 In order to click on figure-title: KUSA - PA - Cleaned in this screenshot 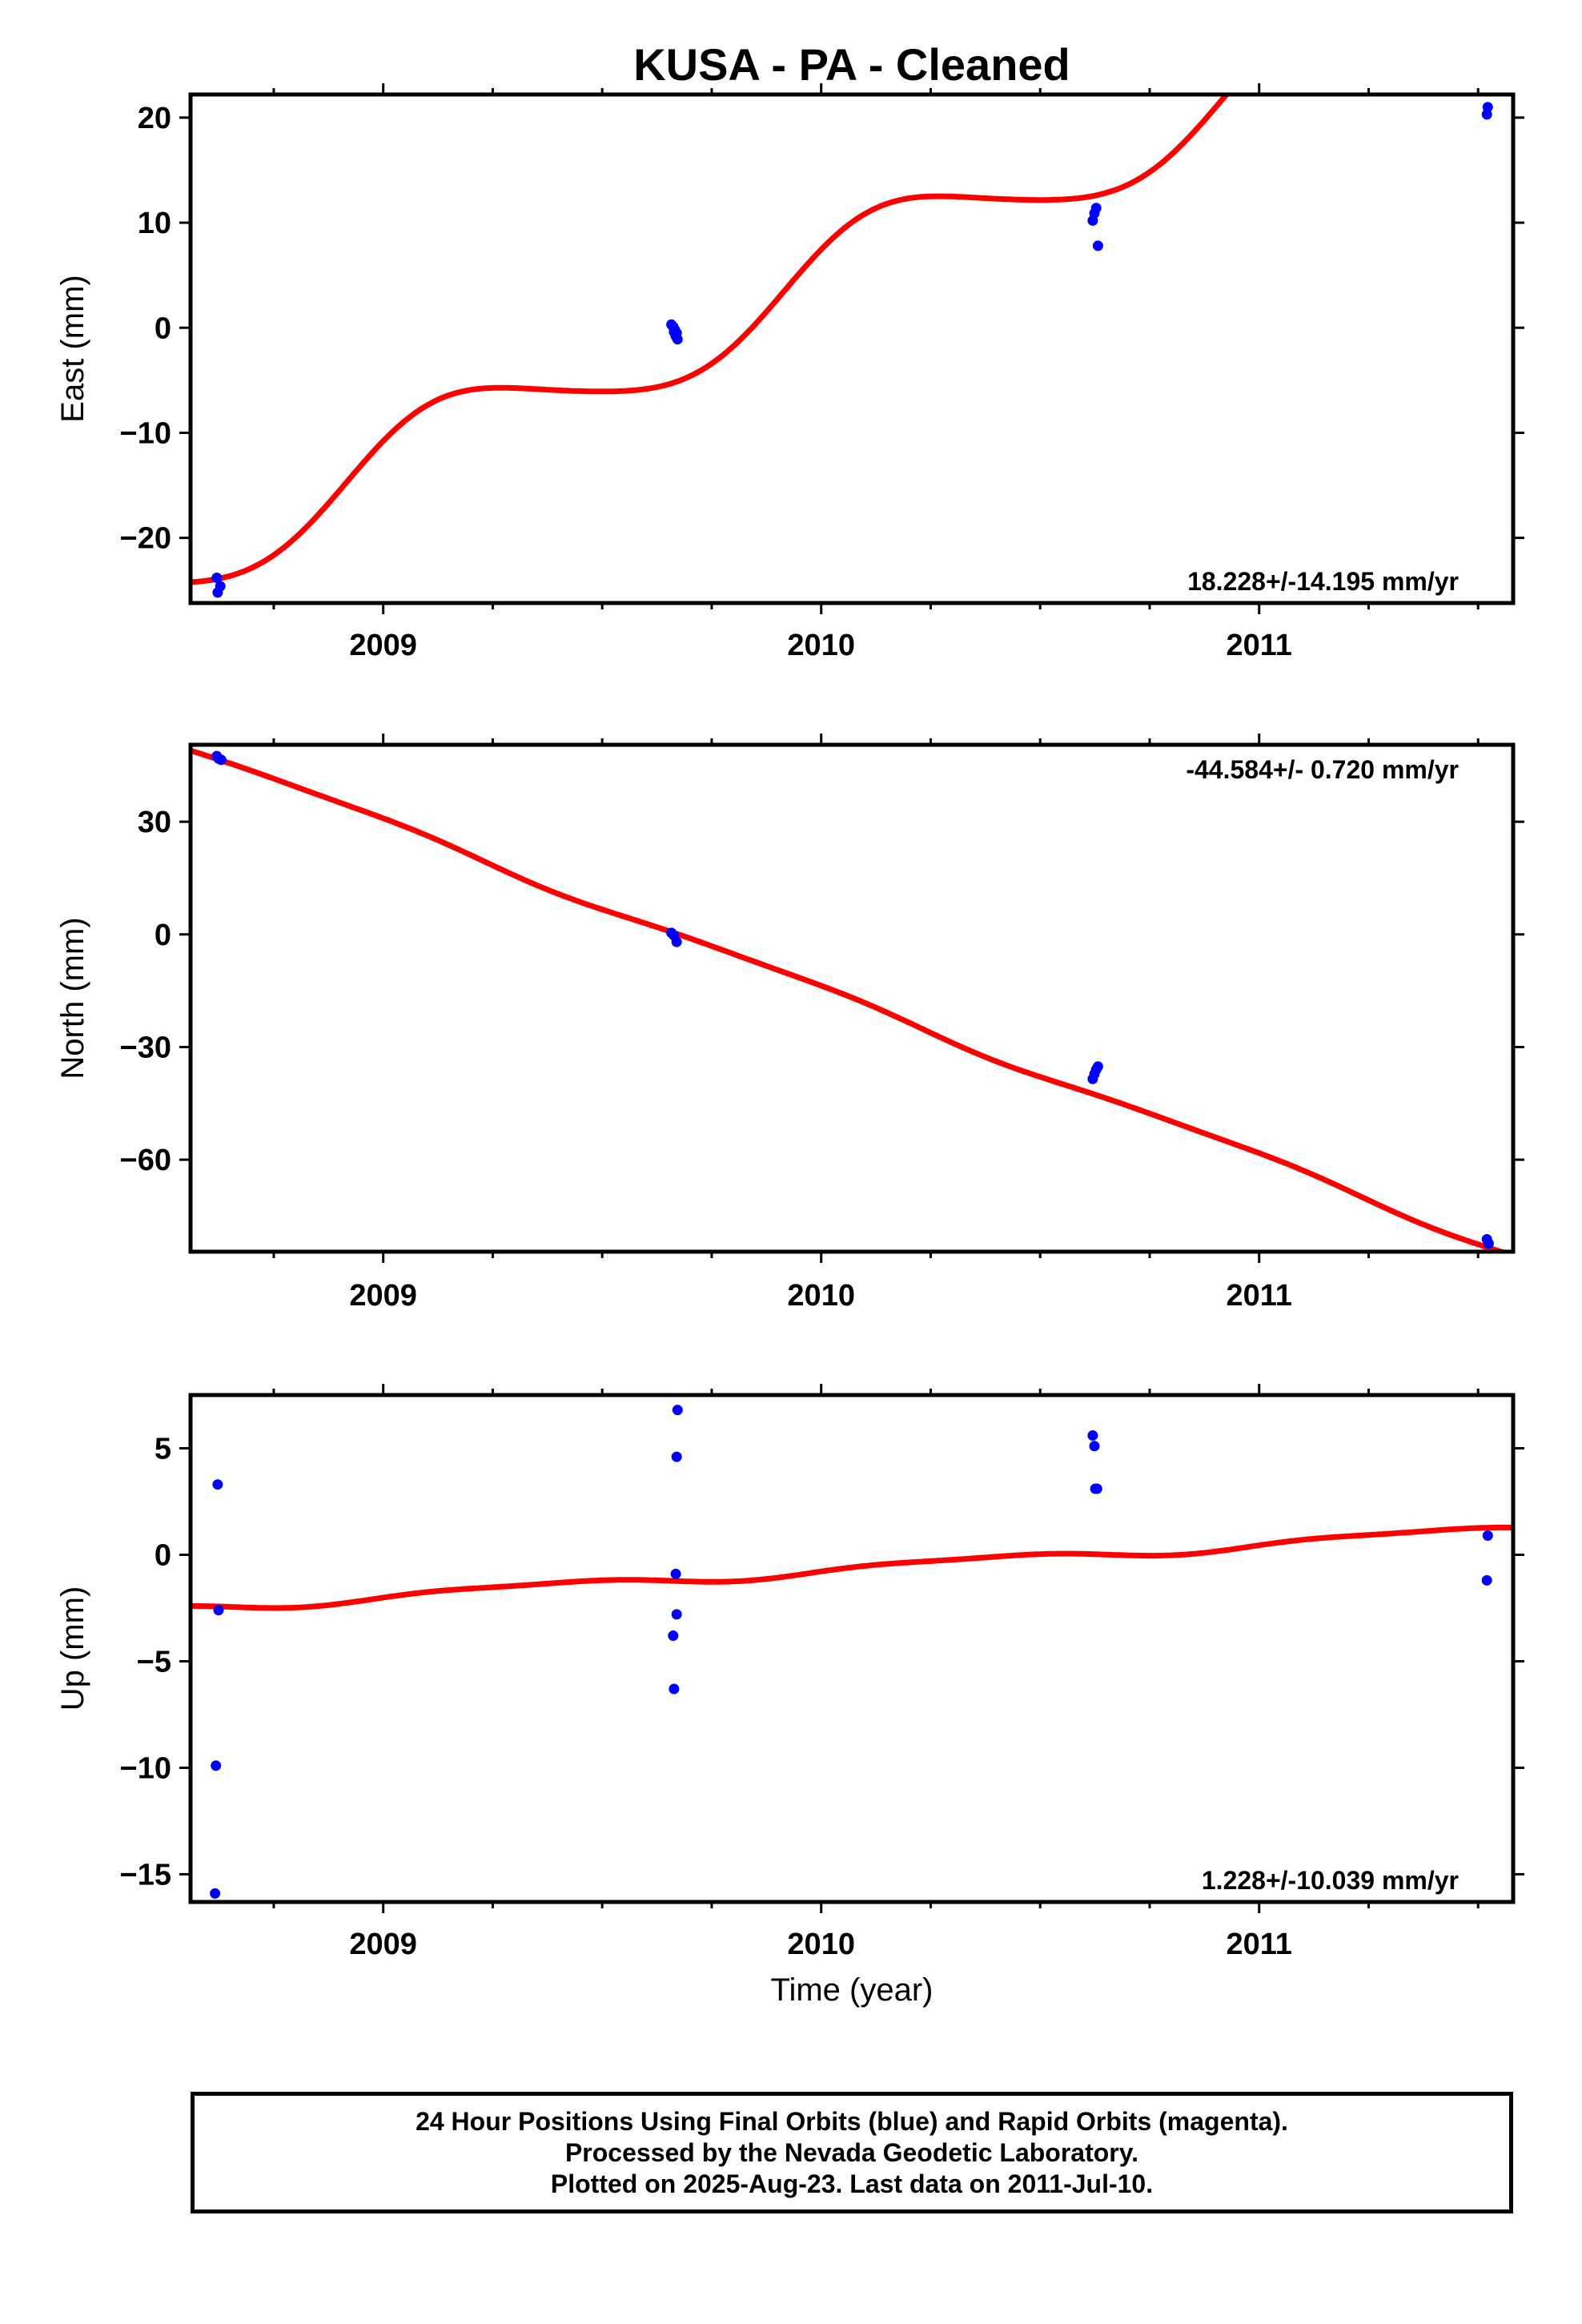, I will do `click(851, 64)`.